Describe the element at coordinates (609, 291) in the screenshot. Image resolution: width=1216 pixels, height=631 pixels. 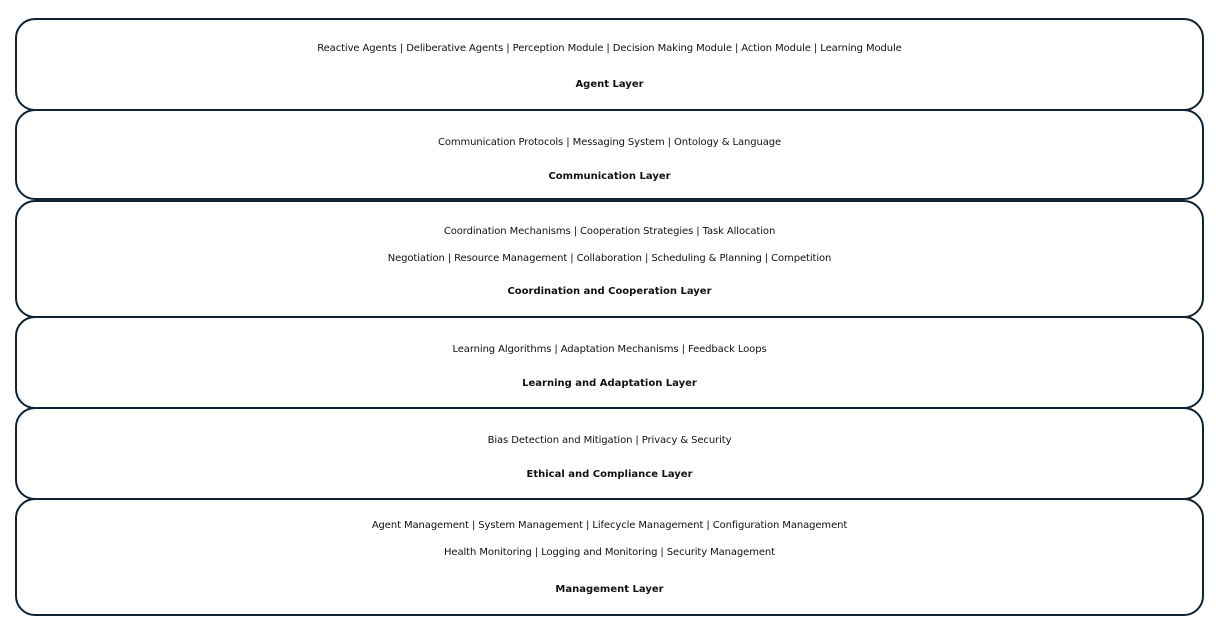
I see `coordination-layer-title: Coordination and Cooperation Layer` at that location.